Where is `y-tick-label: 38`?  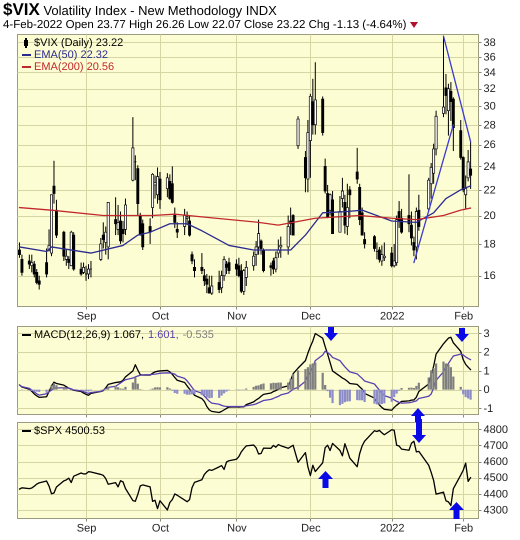
y-tick-label: 38 is located at coordinates (490, 42).